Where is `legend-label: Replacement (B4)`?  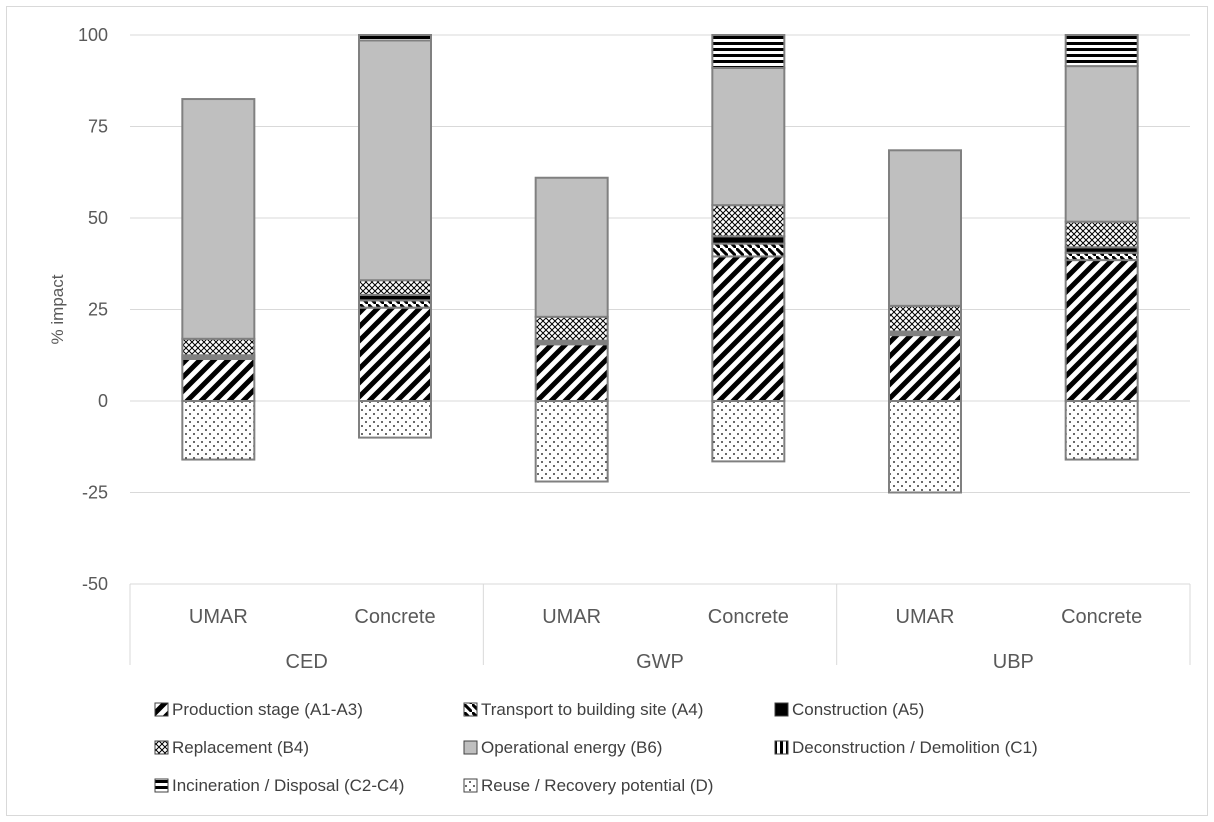
legend-label: Replacement (B4) is located at coordinates (240, 747).